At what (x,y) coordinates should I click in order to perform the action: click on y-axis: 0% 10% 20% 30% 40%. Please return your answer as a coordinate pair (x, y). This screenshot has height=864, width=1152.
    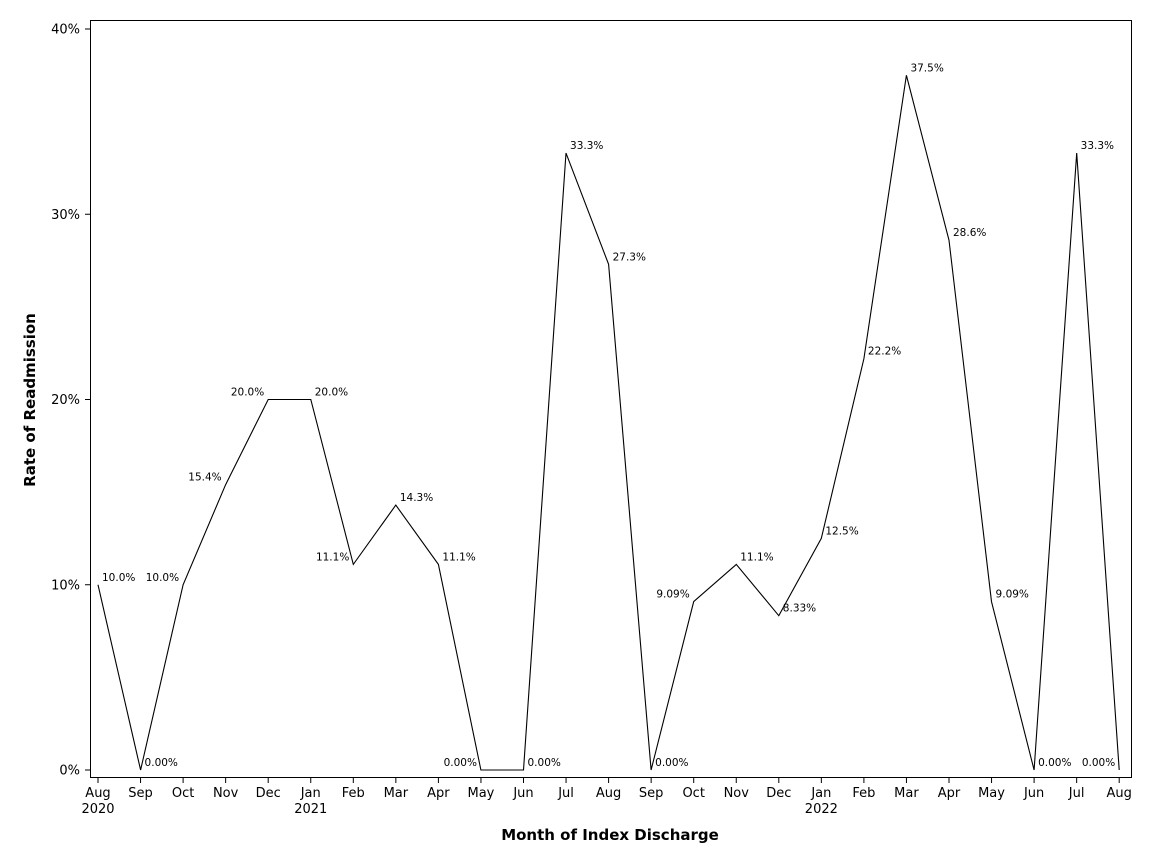
    Looking at the image, I should click on (71, 401).